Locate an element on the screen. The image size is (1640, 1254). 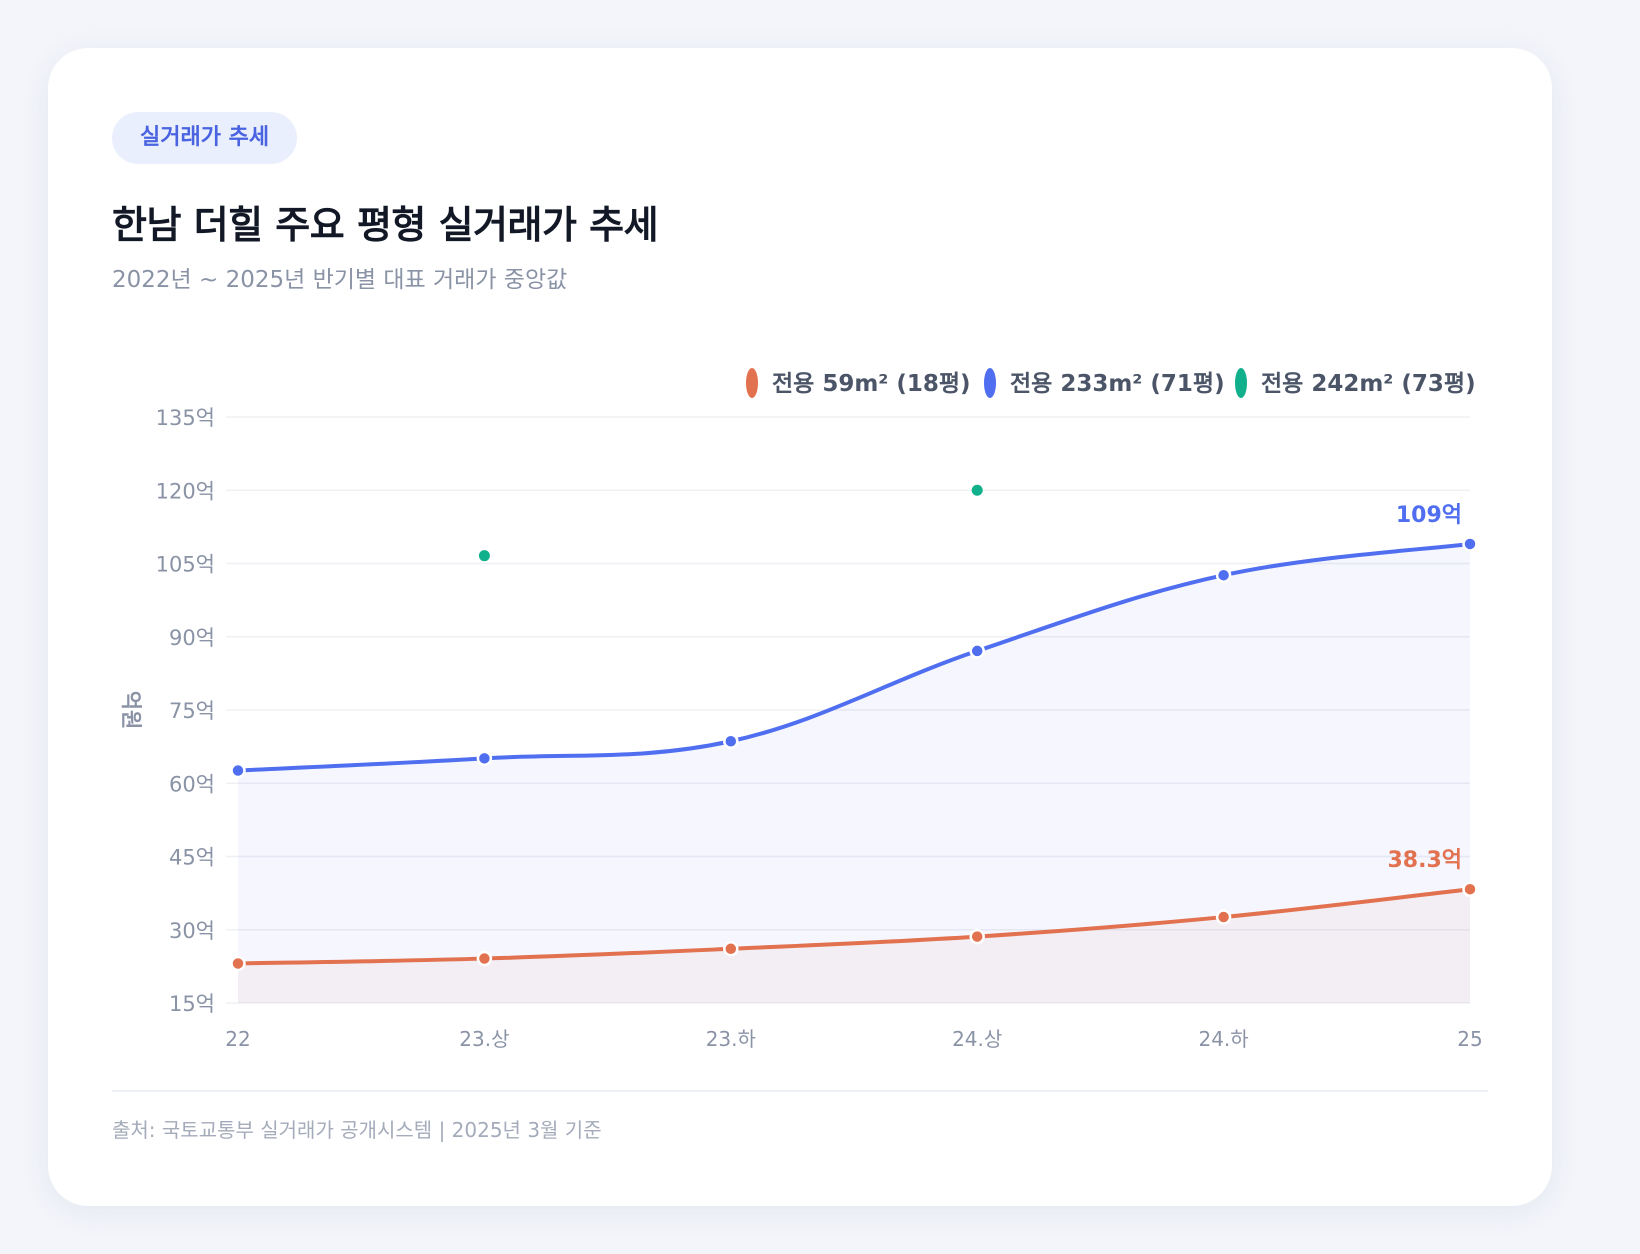
y-tick-label: 120억 is located at coordinates (185, 491).